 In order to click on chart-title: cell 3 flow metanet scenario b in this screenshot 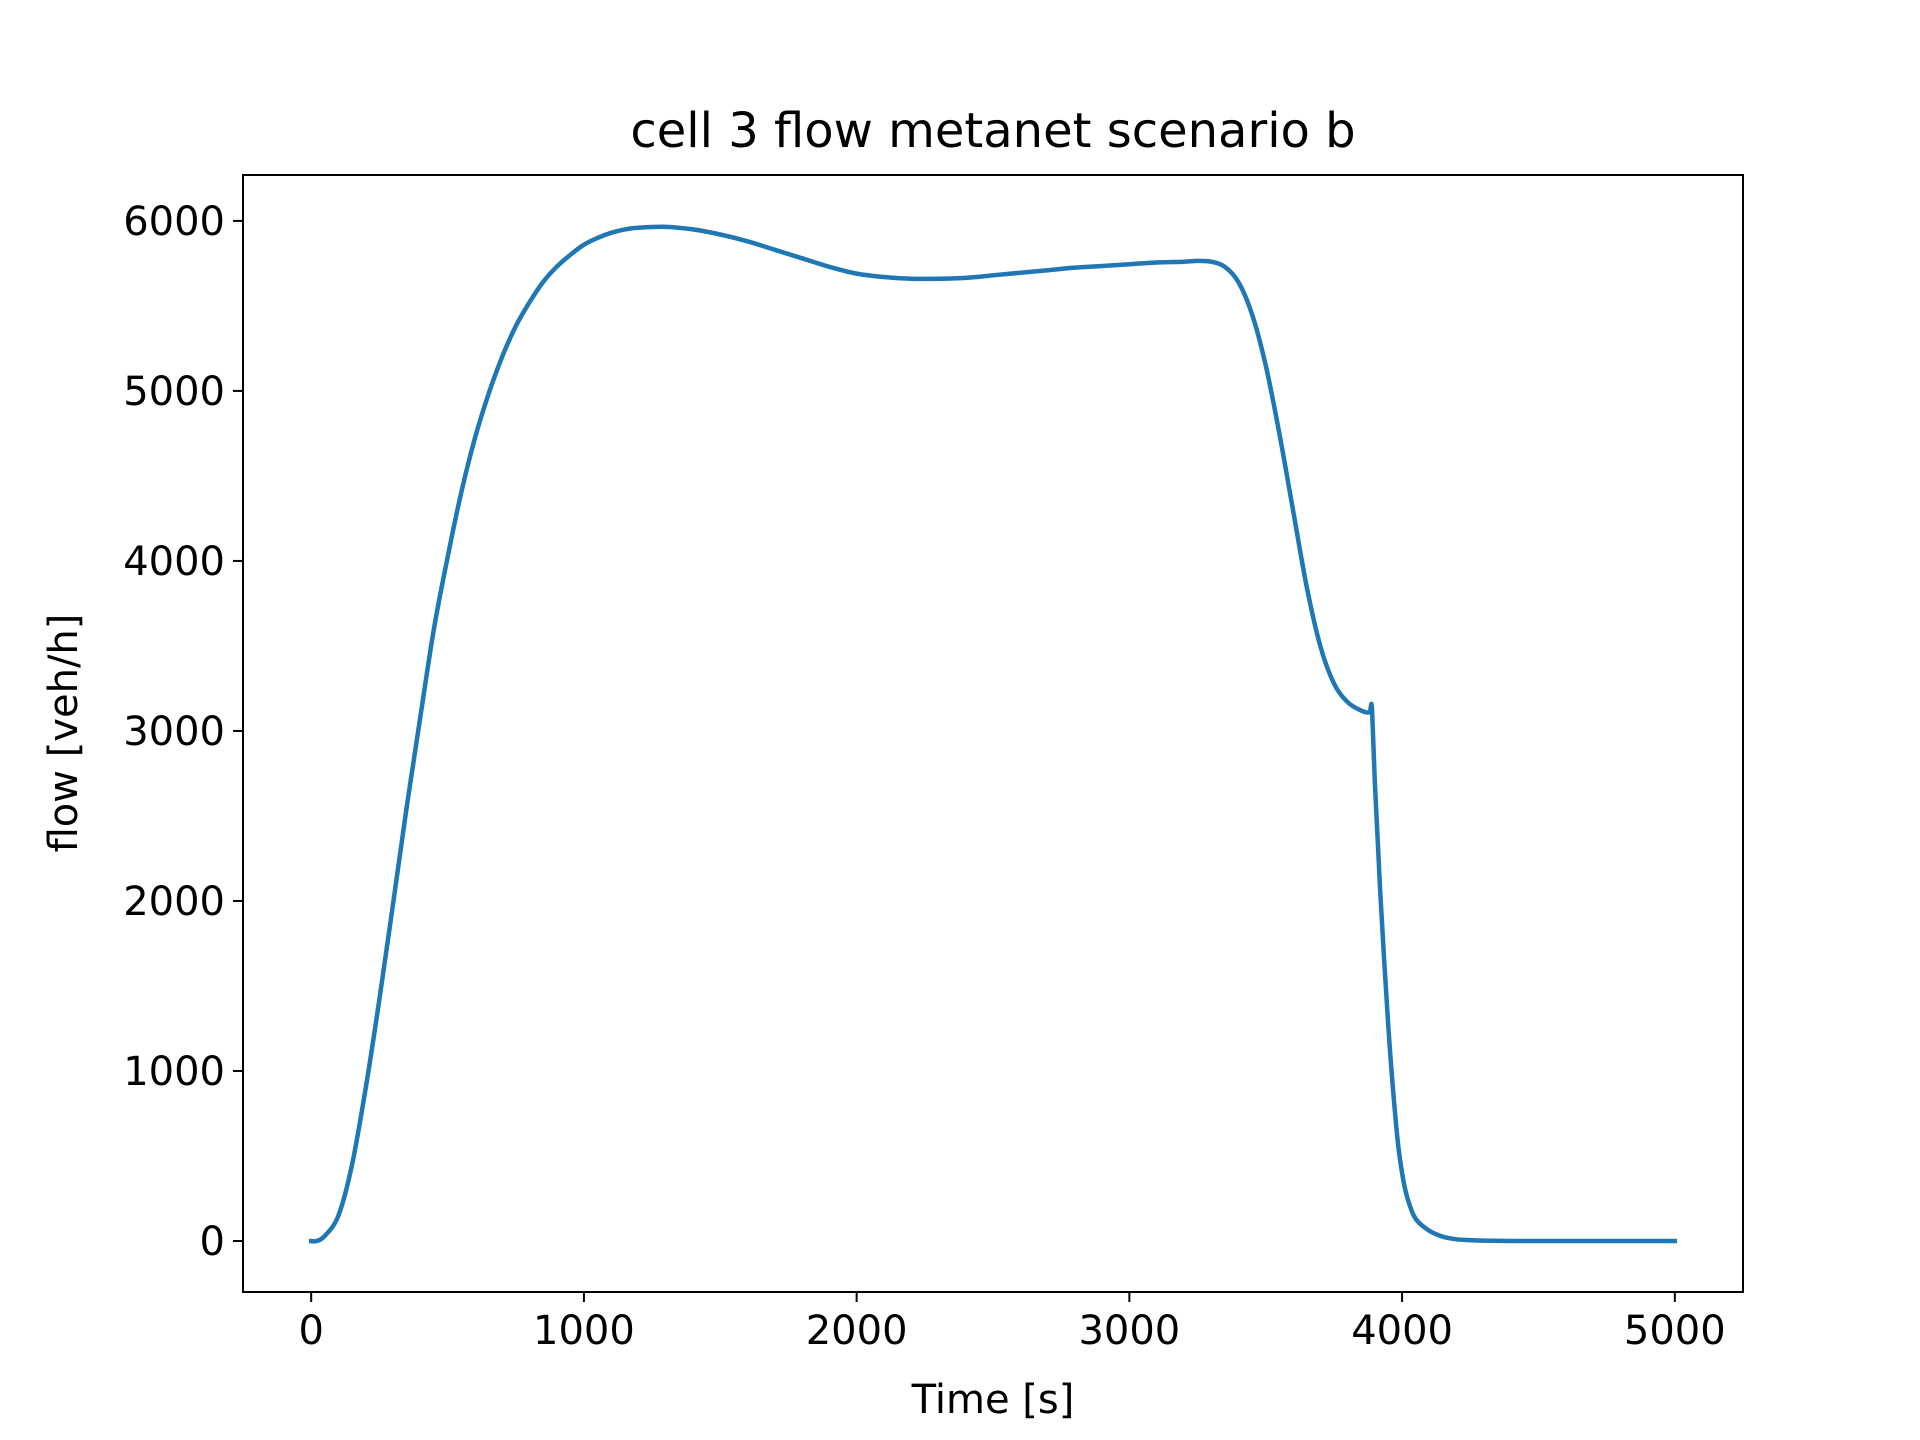, I will do `click(992, 131)`.